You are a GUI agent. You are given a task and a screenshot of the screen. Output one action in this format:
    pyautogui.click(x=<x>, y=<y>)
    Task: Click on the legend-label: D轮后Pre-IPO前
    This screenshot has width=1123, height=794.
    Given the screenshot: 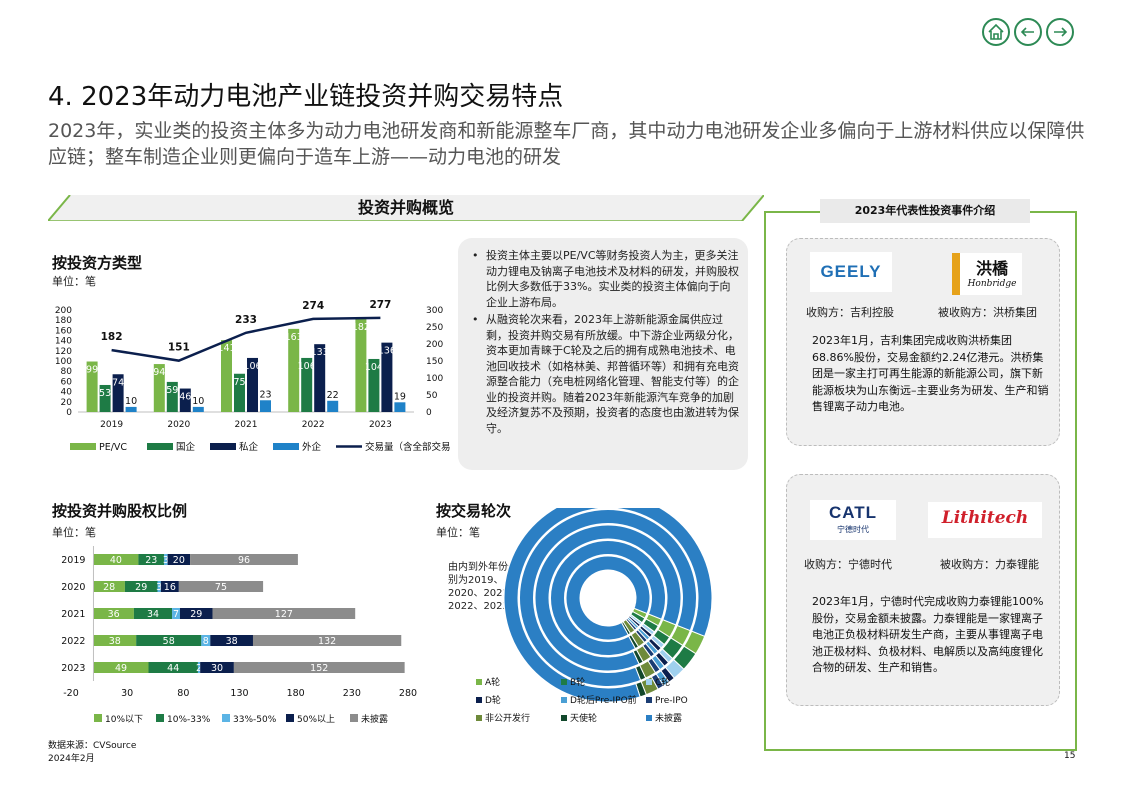 What is the action you would take?
    pyautogui.click(x=603, y=700)
    